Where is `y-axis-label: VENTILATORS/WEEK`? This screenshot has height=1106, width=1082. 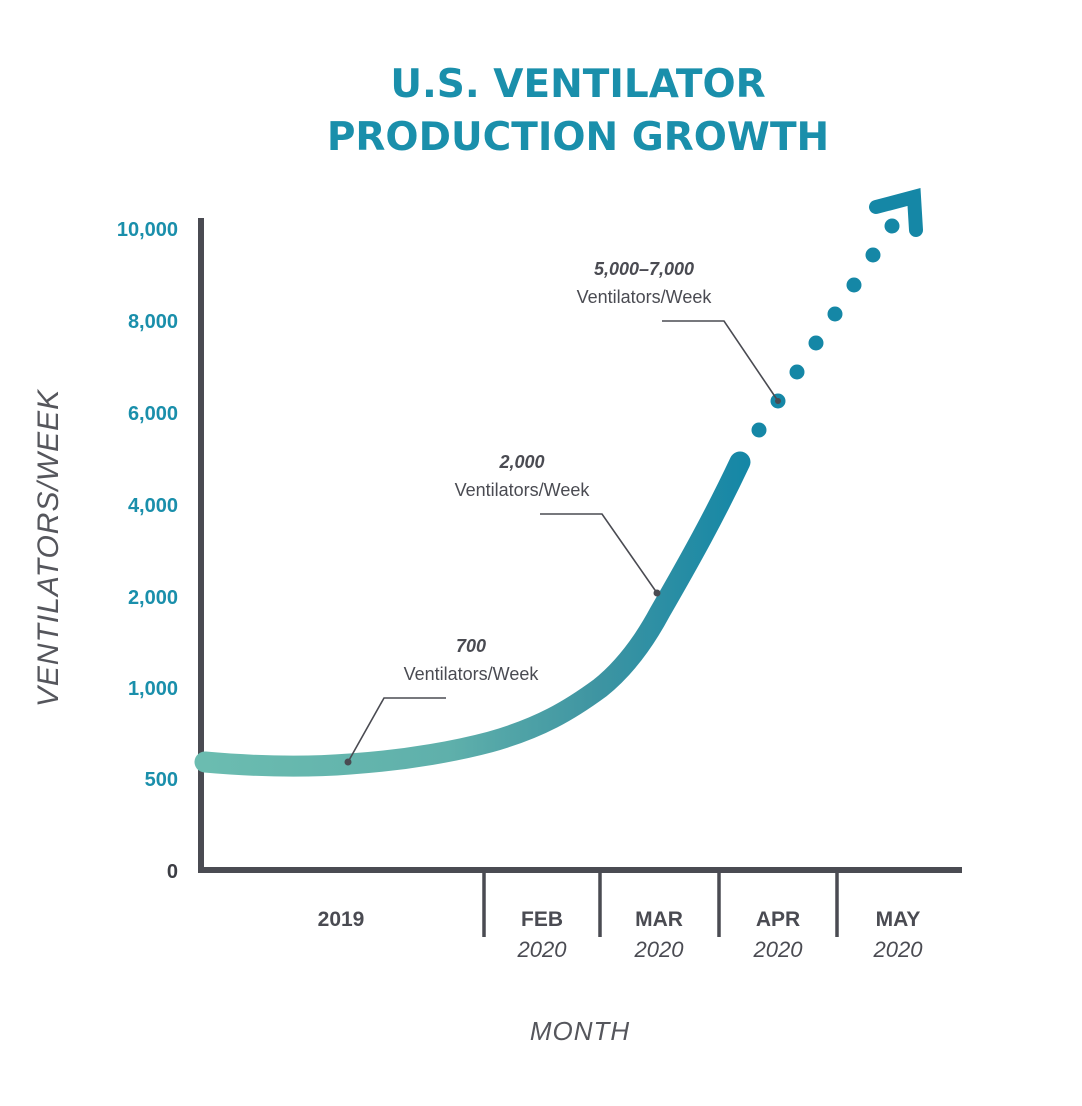
y-axis-label: VENTILATORS/WEEK is located at coordinates (48, 547).